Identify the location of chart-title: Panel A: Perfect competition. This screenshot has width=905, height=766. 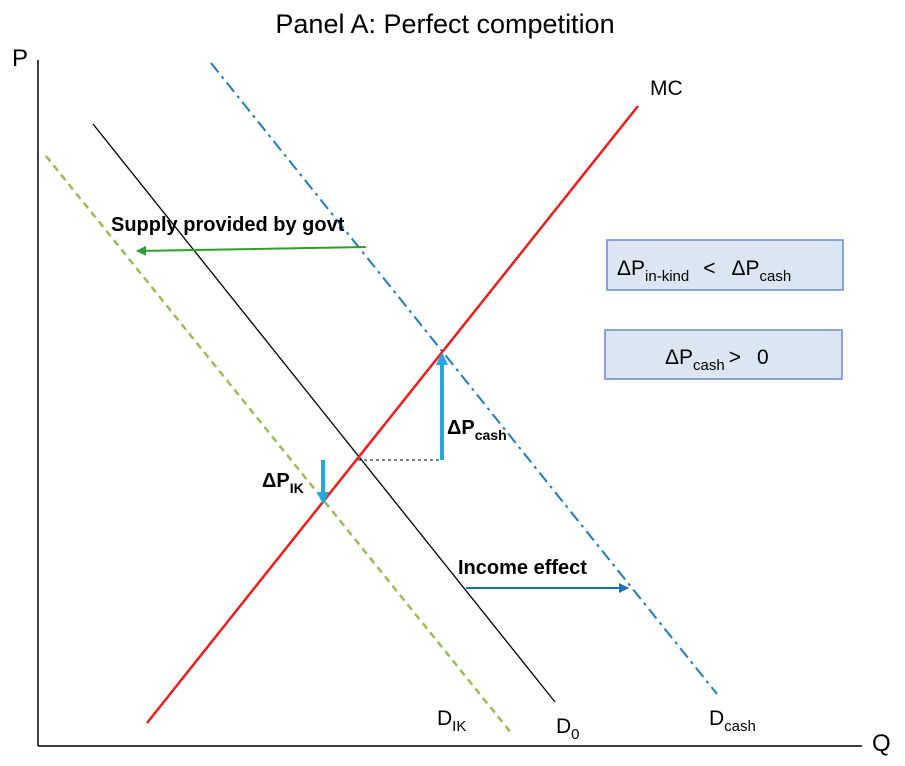
(444, 24).